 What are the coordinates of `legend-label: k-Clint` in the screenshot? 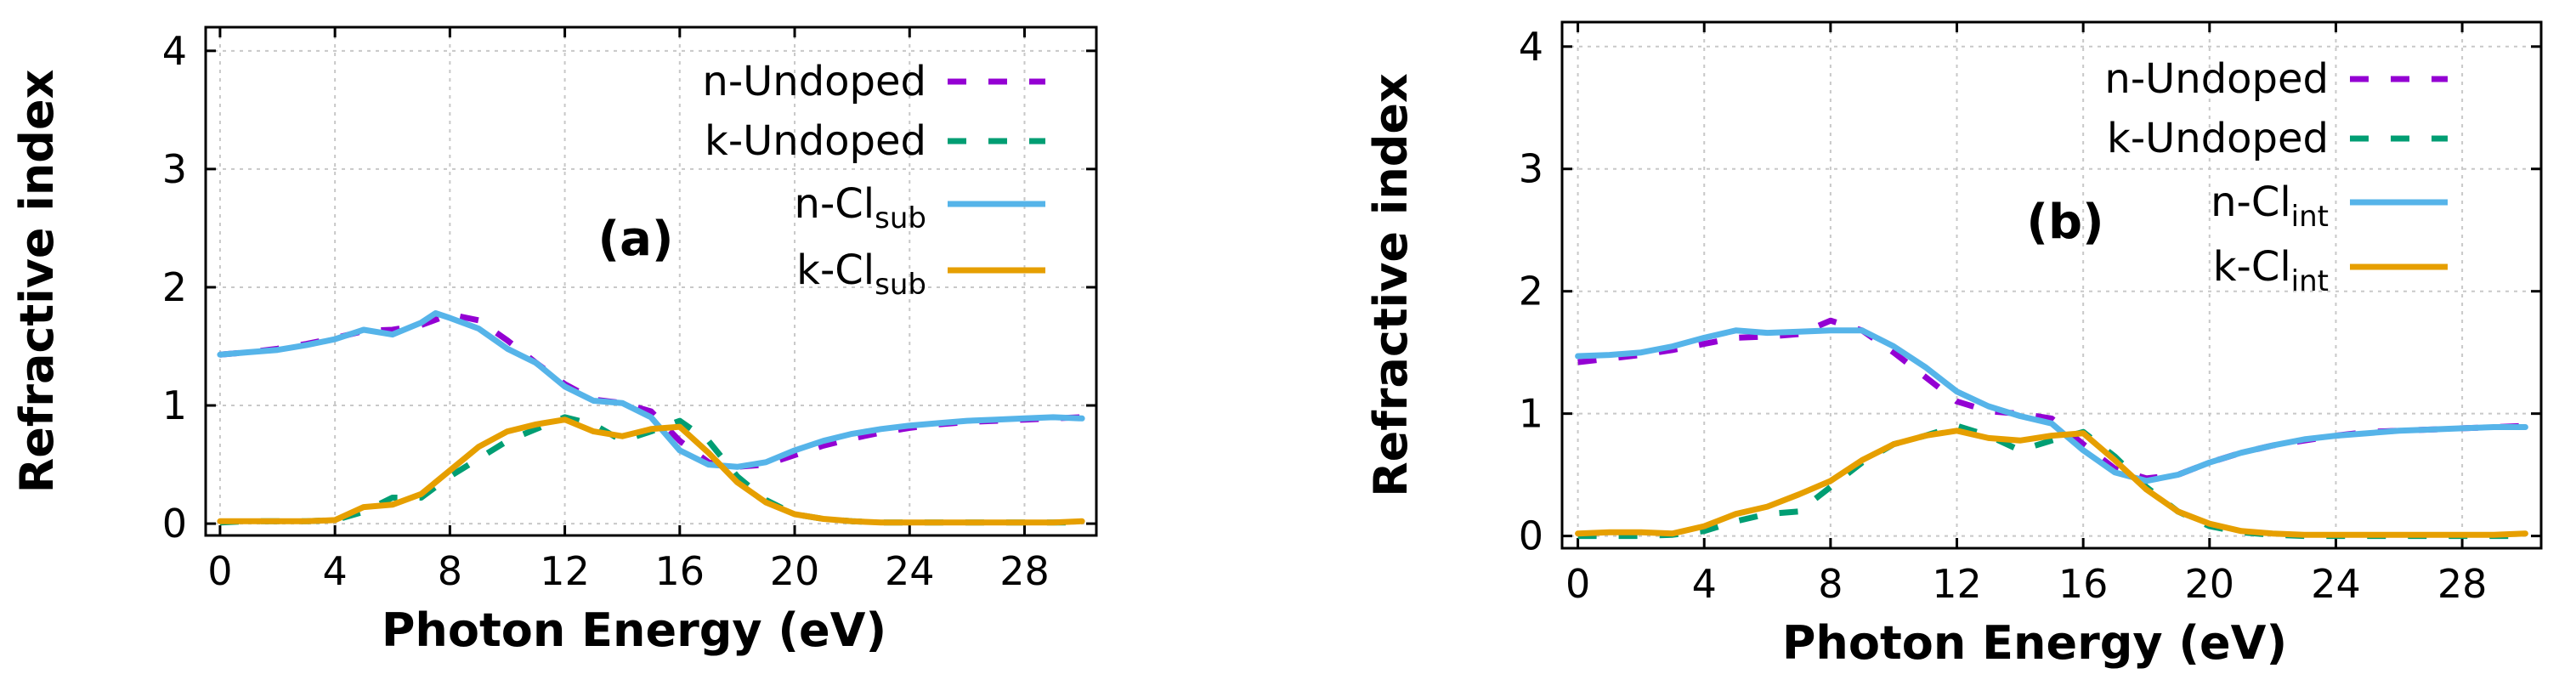 It's located at (2271, 271).